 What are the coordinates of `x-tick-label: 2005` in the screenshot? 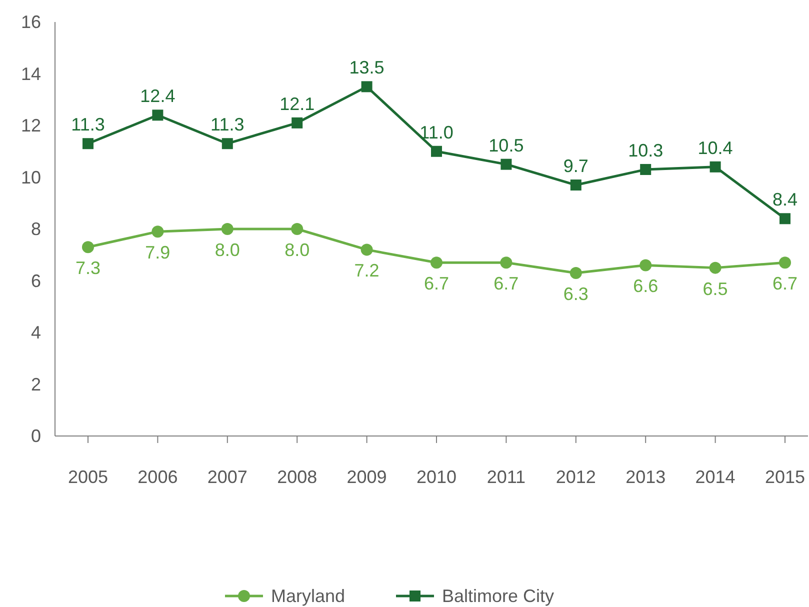 It's located at (88, 477).